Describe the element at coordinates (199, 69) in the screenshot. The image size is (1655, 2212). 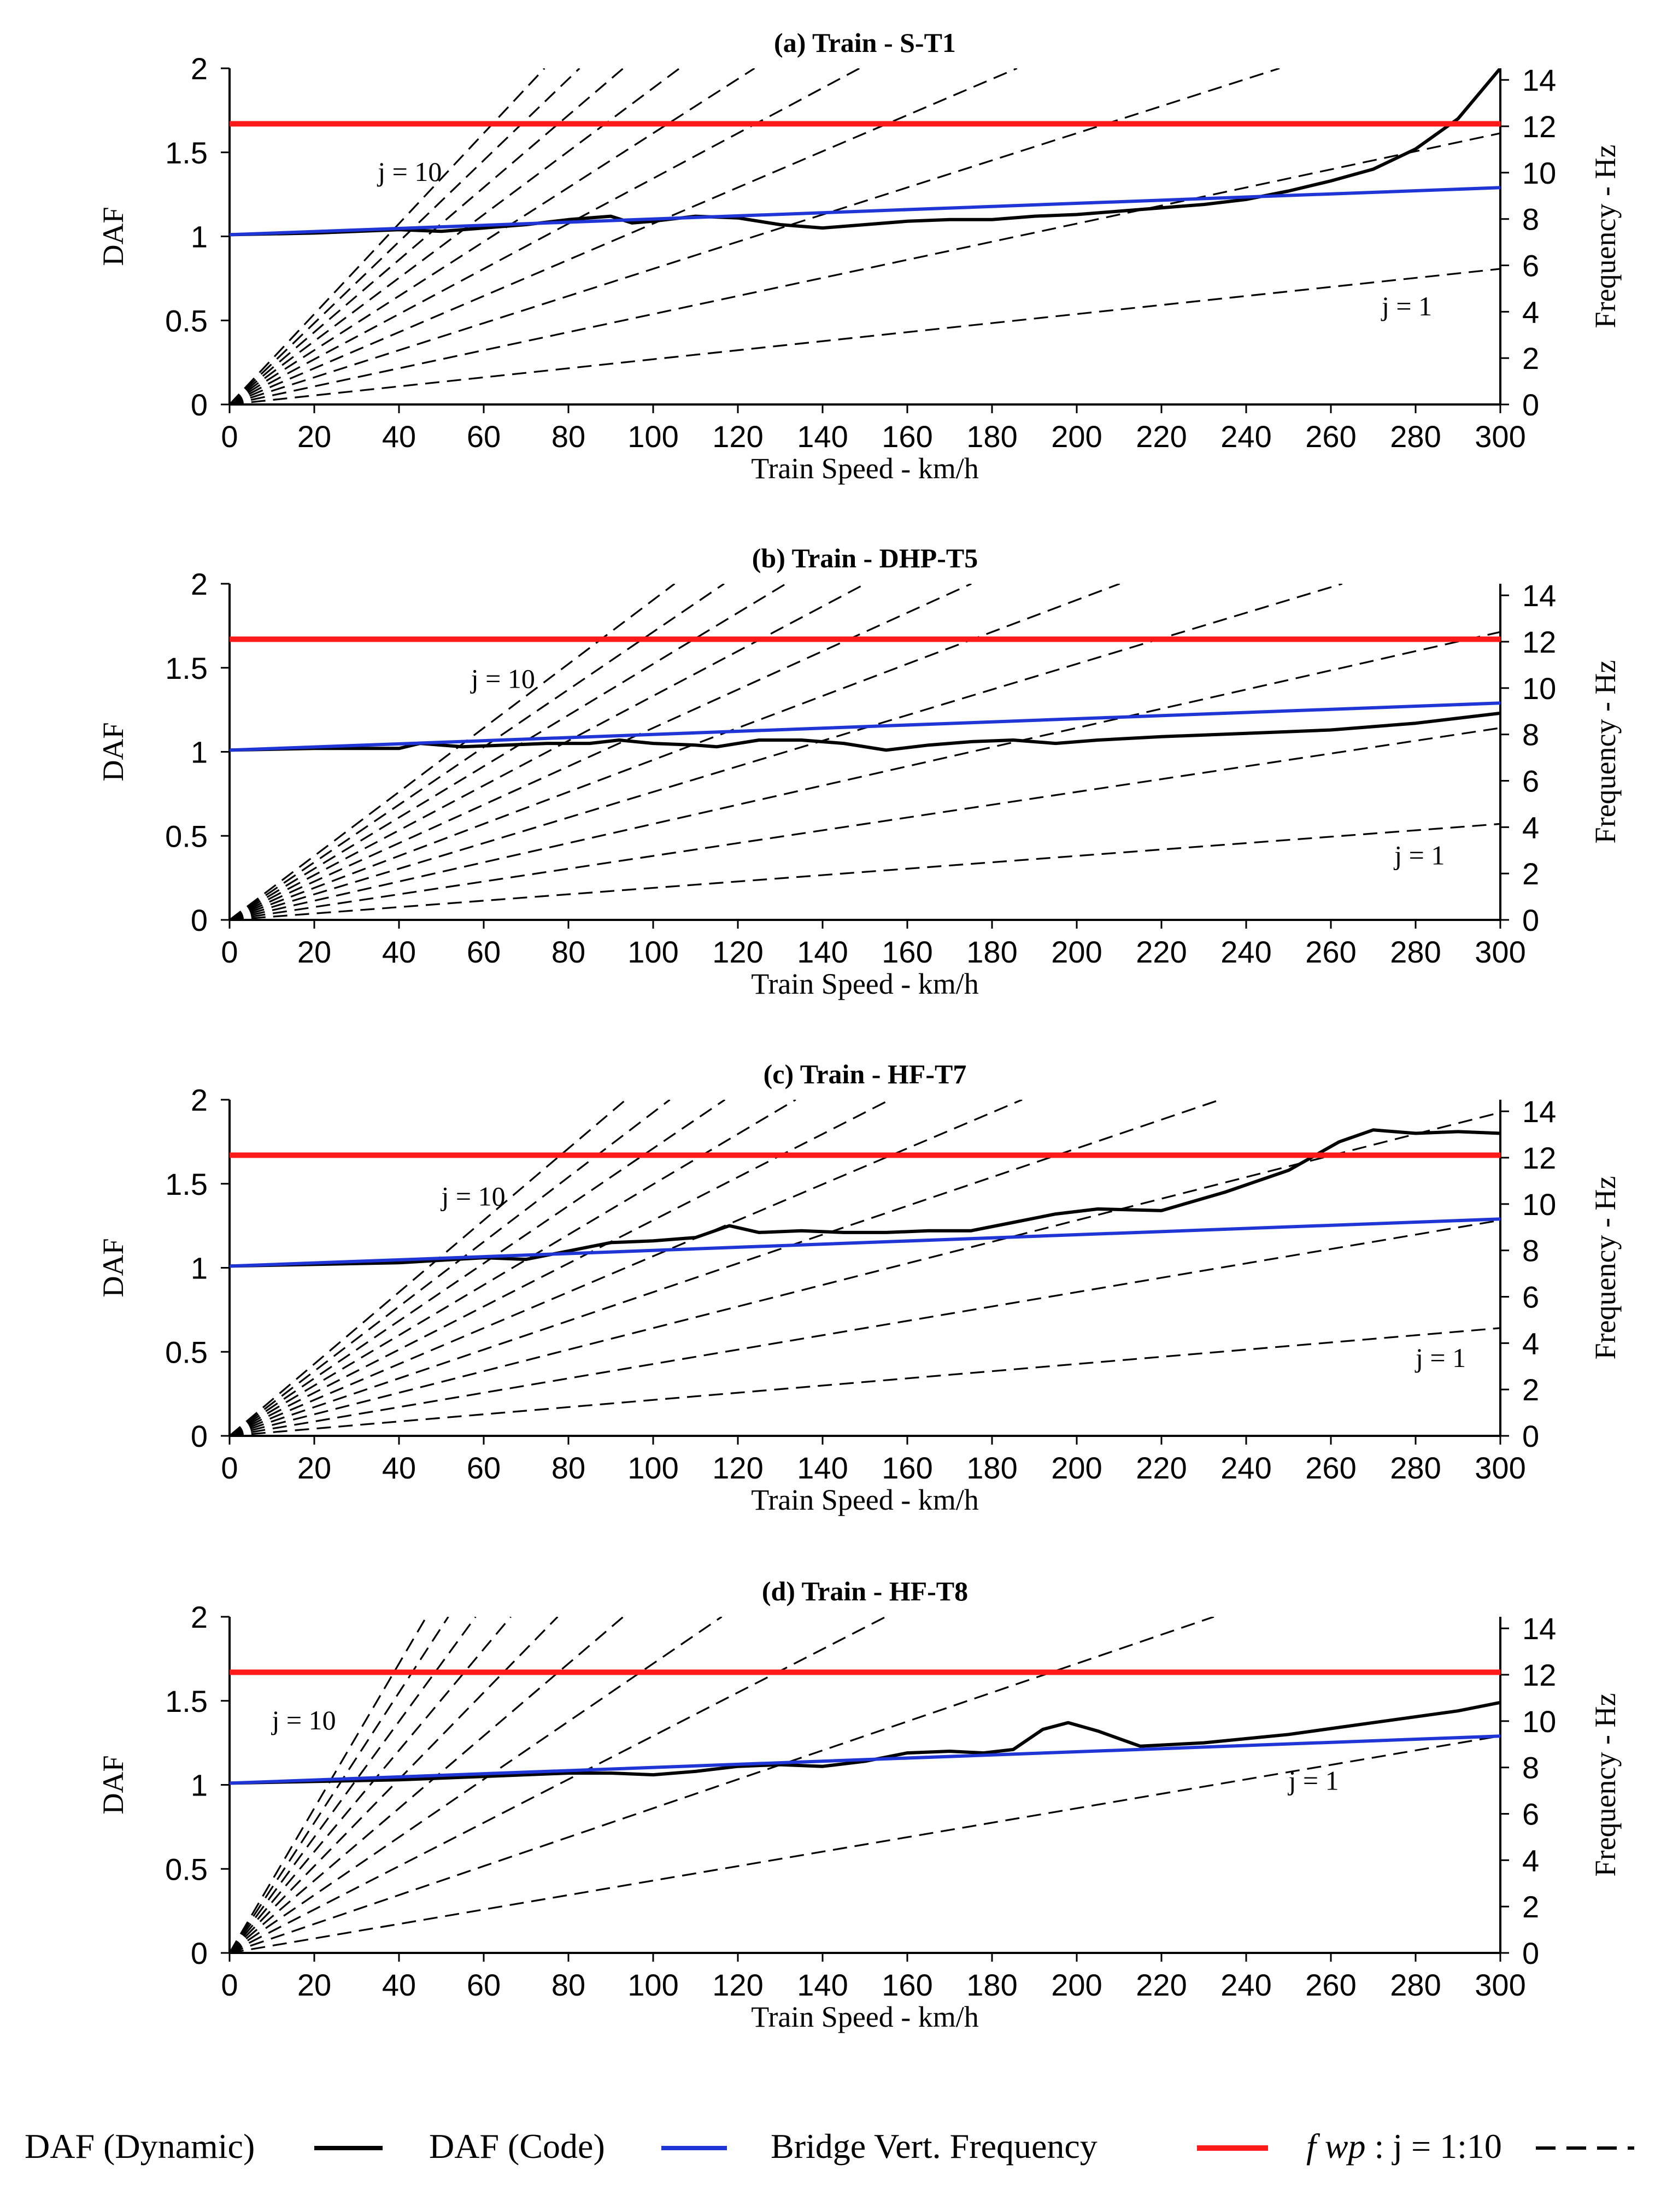
I see `y-tick-label: 2` at that location.